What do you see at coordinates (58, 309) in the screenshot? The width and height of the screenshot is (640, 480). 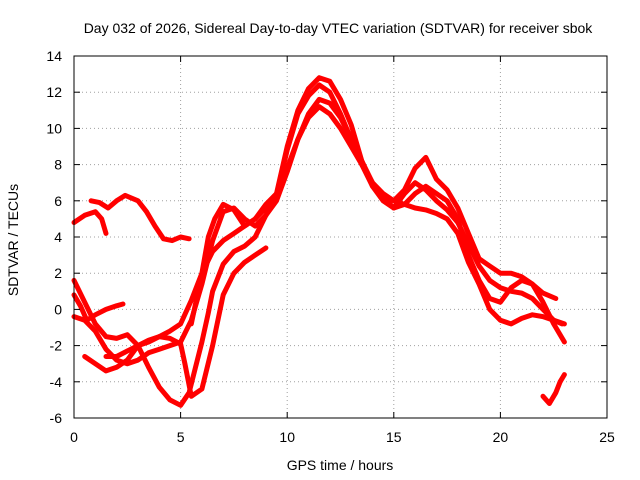 I see `y-tick-label: 0` at bounding box center [58, 309].